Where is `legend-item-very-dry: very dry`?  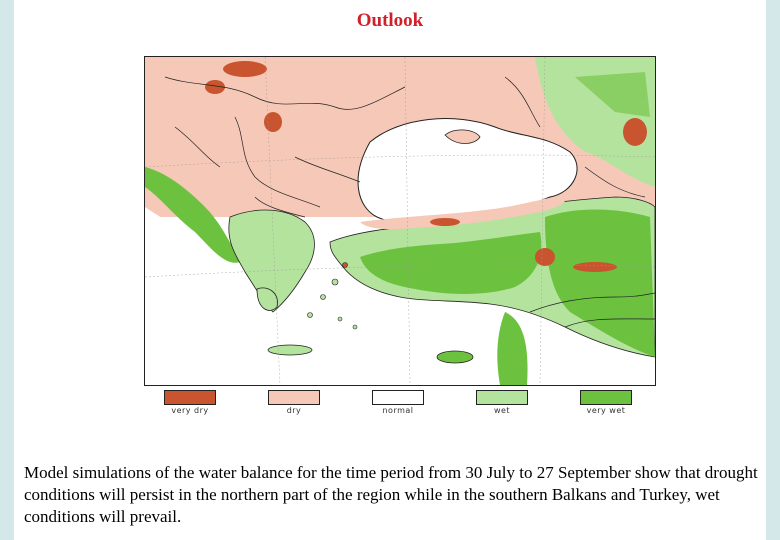 legend-item-very-dry: very dry is located at coordinates (190, 402).